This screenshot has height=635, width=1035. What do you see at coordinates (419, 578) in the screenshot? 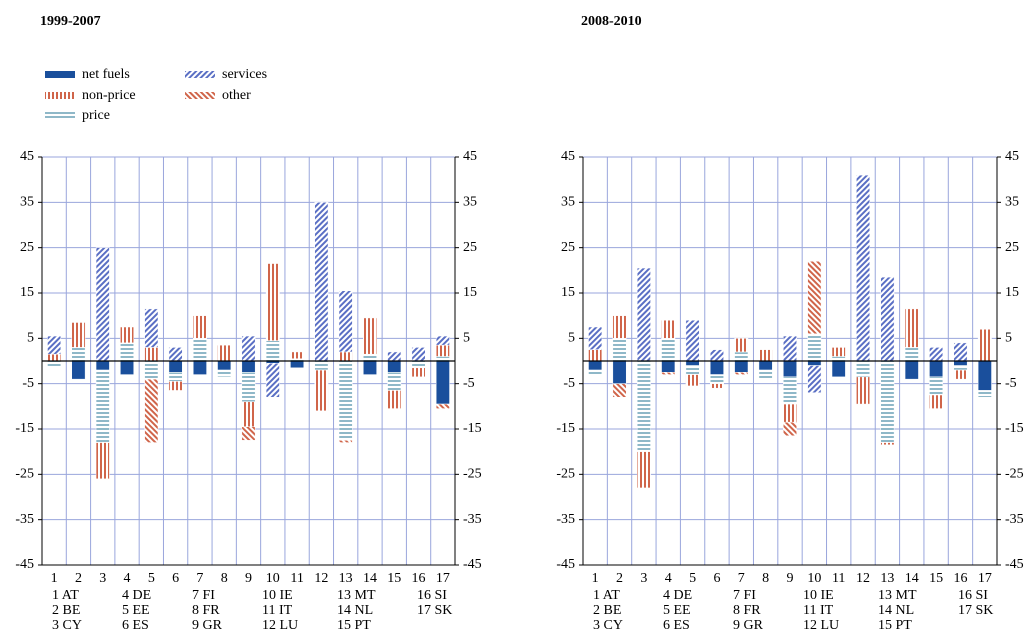
I see `x-tick-label: 16` at bounding box center [419, 578].